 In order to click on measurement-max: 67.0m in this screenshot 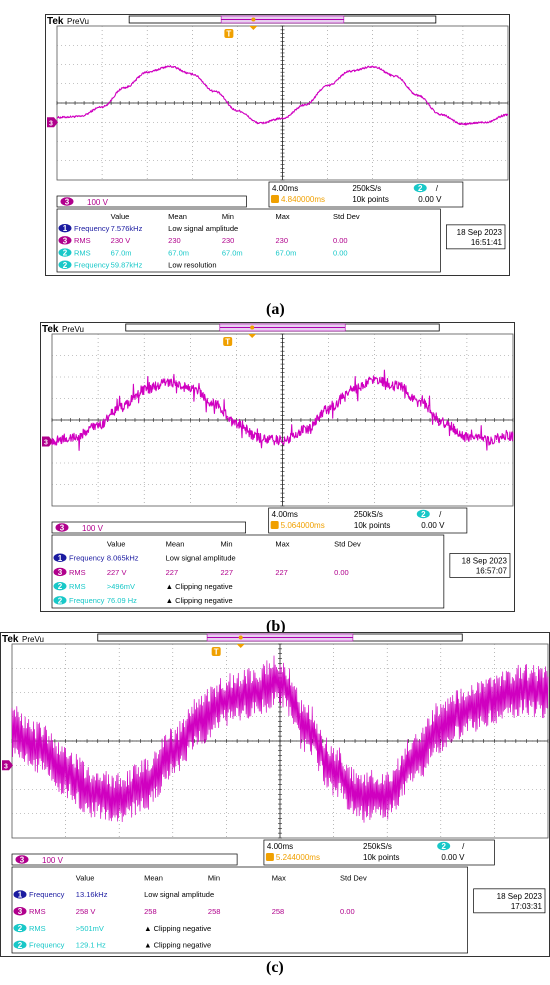, I will do `click(286, 252)`.